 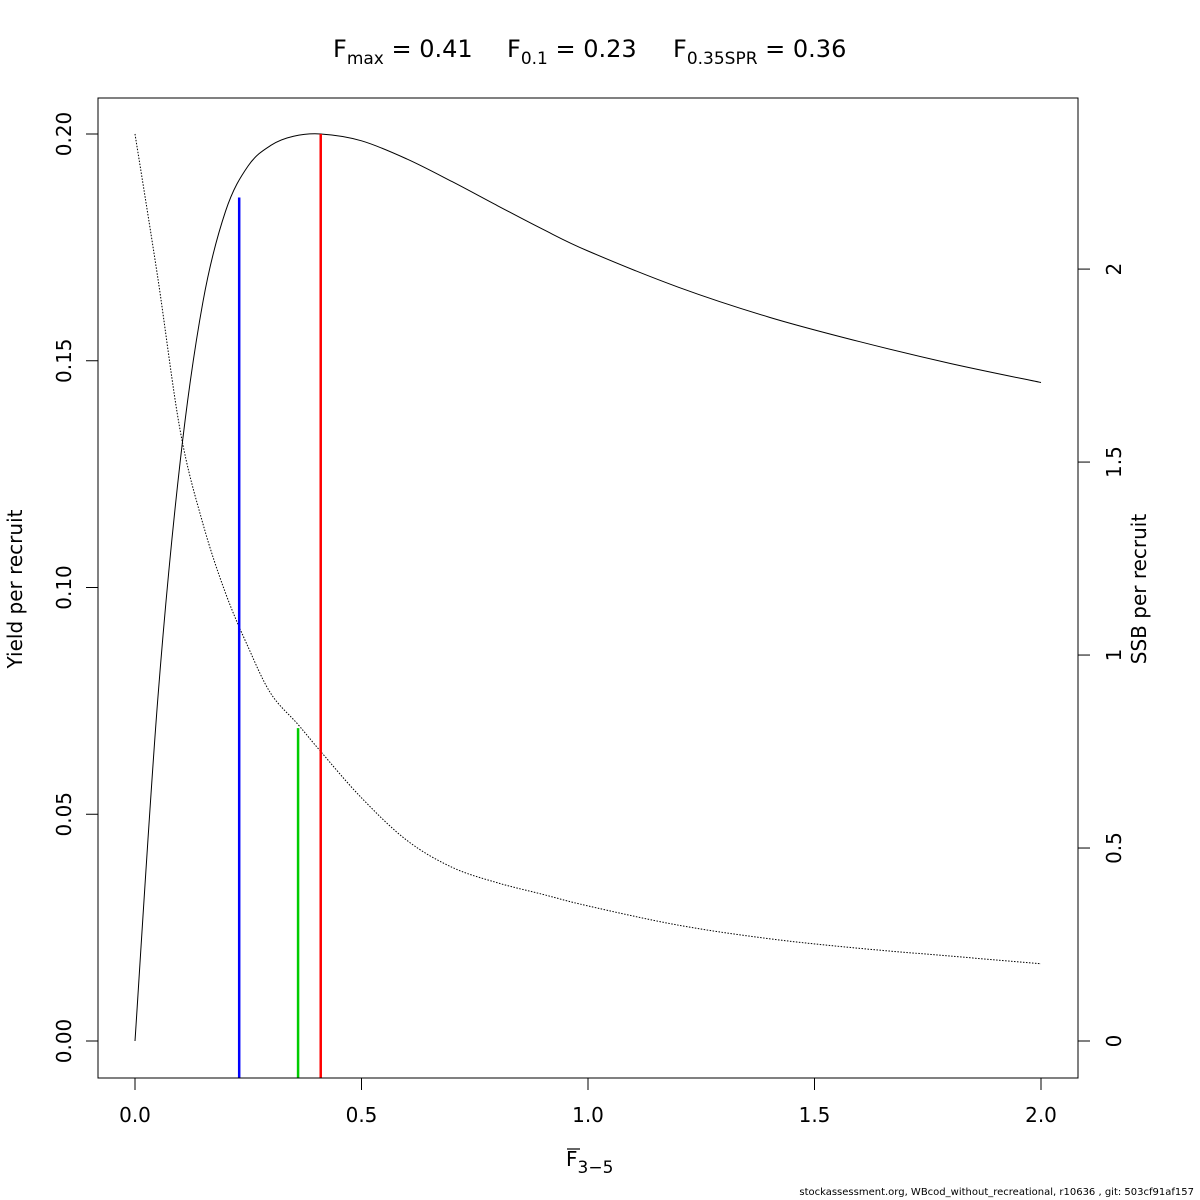 I want to click on y-axis-left-label: Yield per recruit, so click(x=15, y=589).